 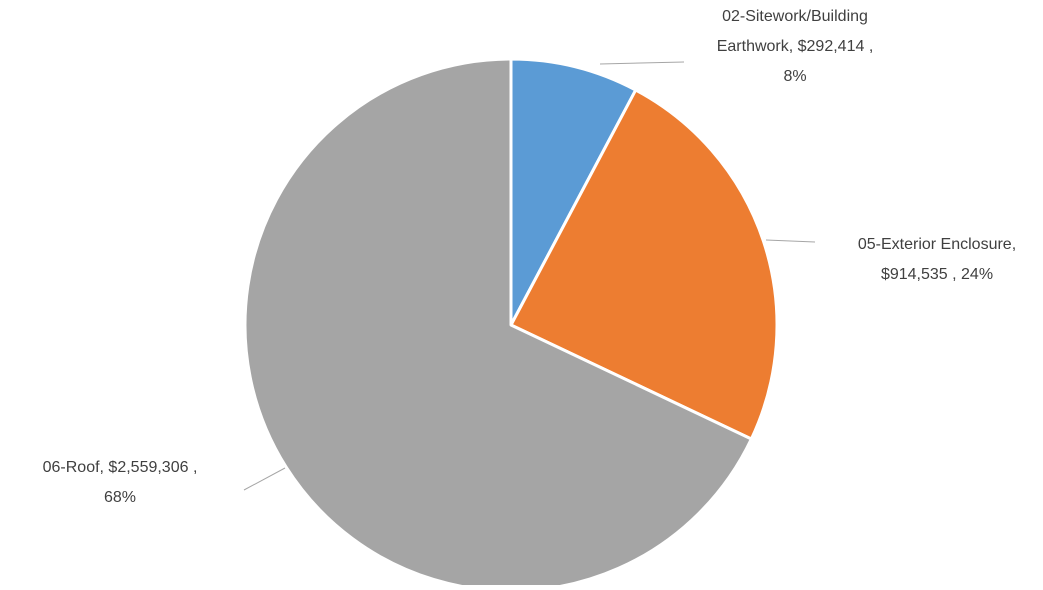 I want to click on data-label-3-line-1: 06-Roof, $2,559,306 ,, so click(x=120, y=467).